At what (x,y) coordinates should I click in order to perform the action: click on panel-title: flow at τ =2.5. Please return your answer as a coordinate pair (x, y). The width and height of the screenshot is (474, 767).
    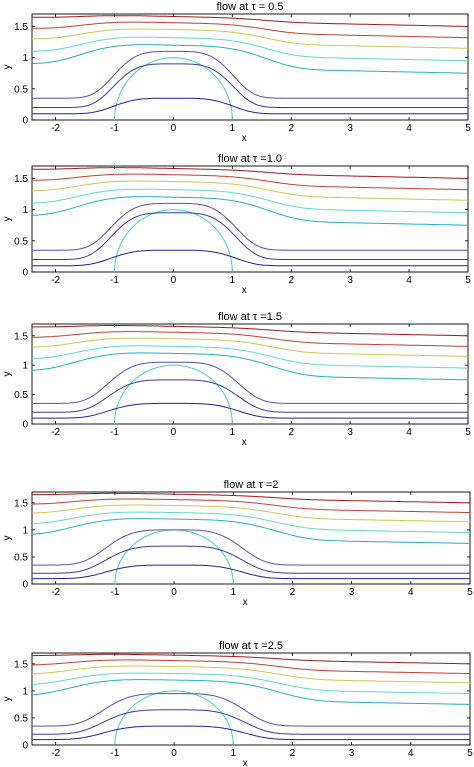
    Looking at the image, I should click on (251, 646).